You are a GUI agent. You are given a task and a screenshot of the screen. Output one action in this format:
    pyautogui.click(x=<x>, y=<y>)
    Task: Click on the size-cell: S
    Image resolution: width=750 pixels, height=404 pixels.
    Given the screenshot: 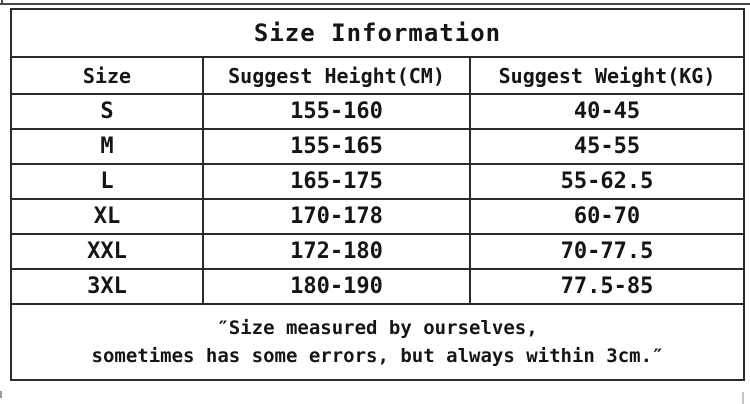 What is the action you would take?
    pyautogui.click(x=107, y=111)
    